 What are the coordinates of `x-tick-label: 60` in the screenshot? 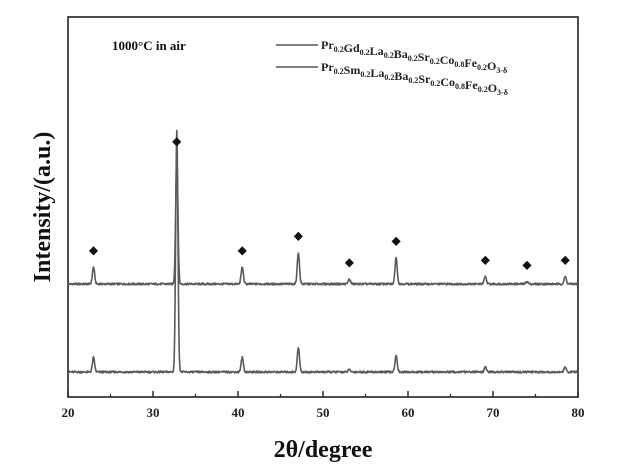 It's located at (408, 412).